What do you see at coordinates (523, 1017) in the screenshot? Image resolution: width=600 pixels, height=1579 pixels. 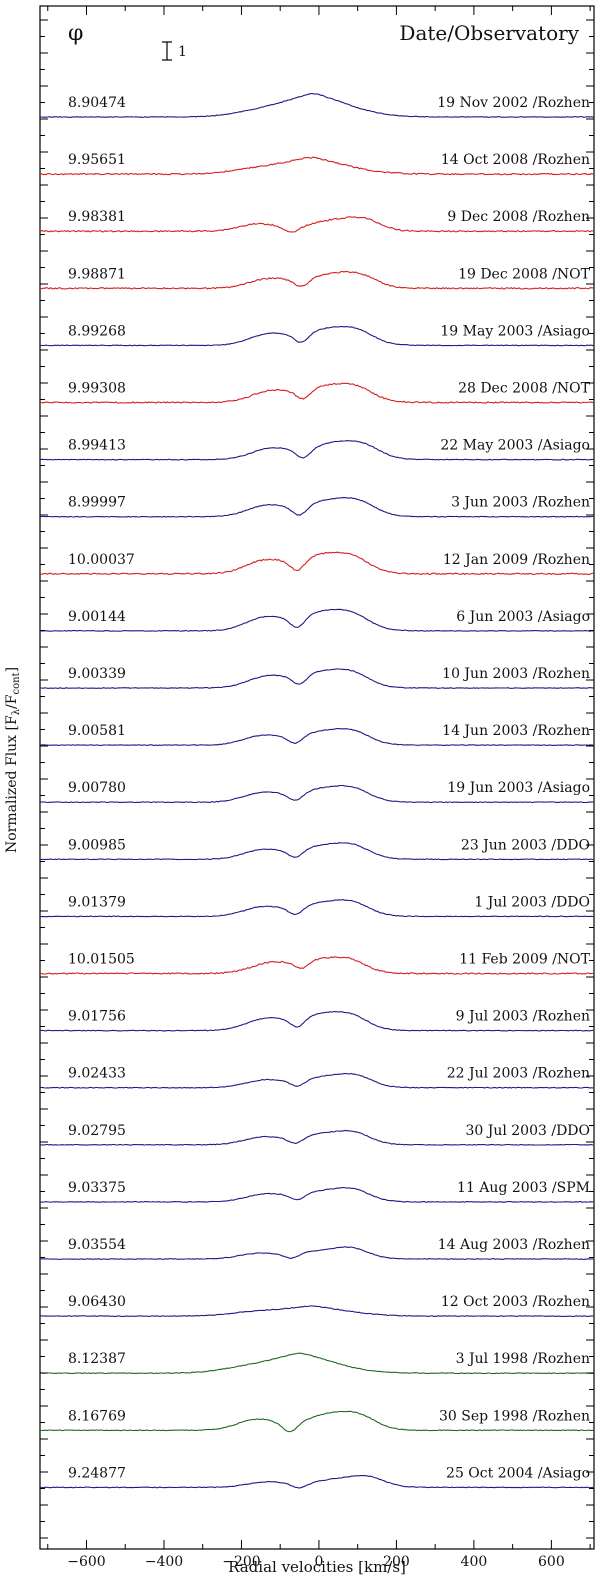 I see `date-label-17: 9 Jul 2003 /Rozhen` at bounding box center [523, 1017].